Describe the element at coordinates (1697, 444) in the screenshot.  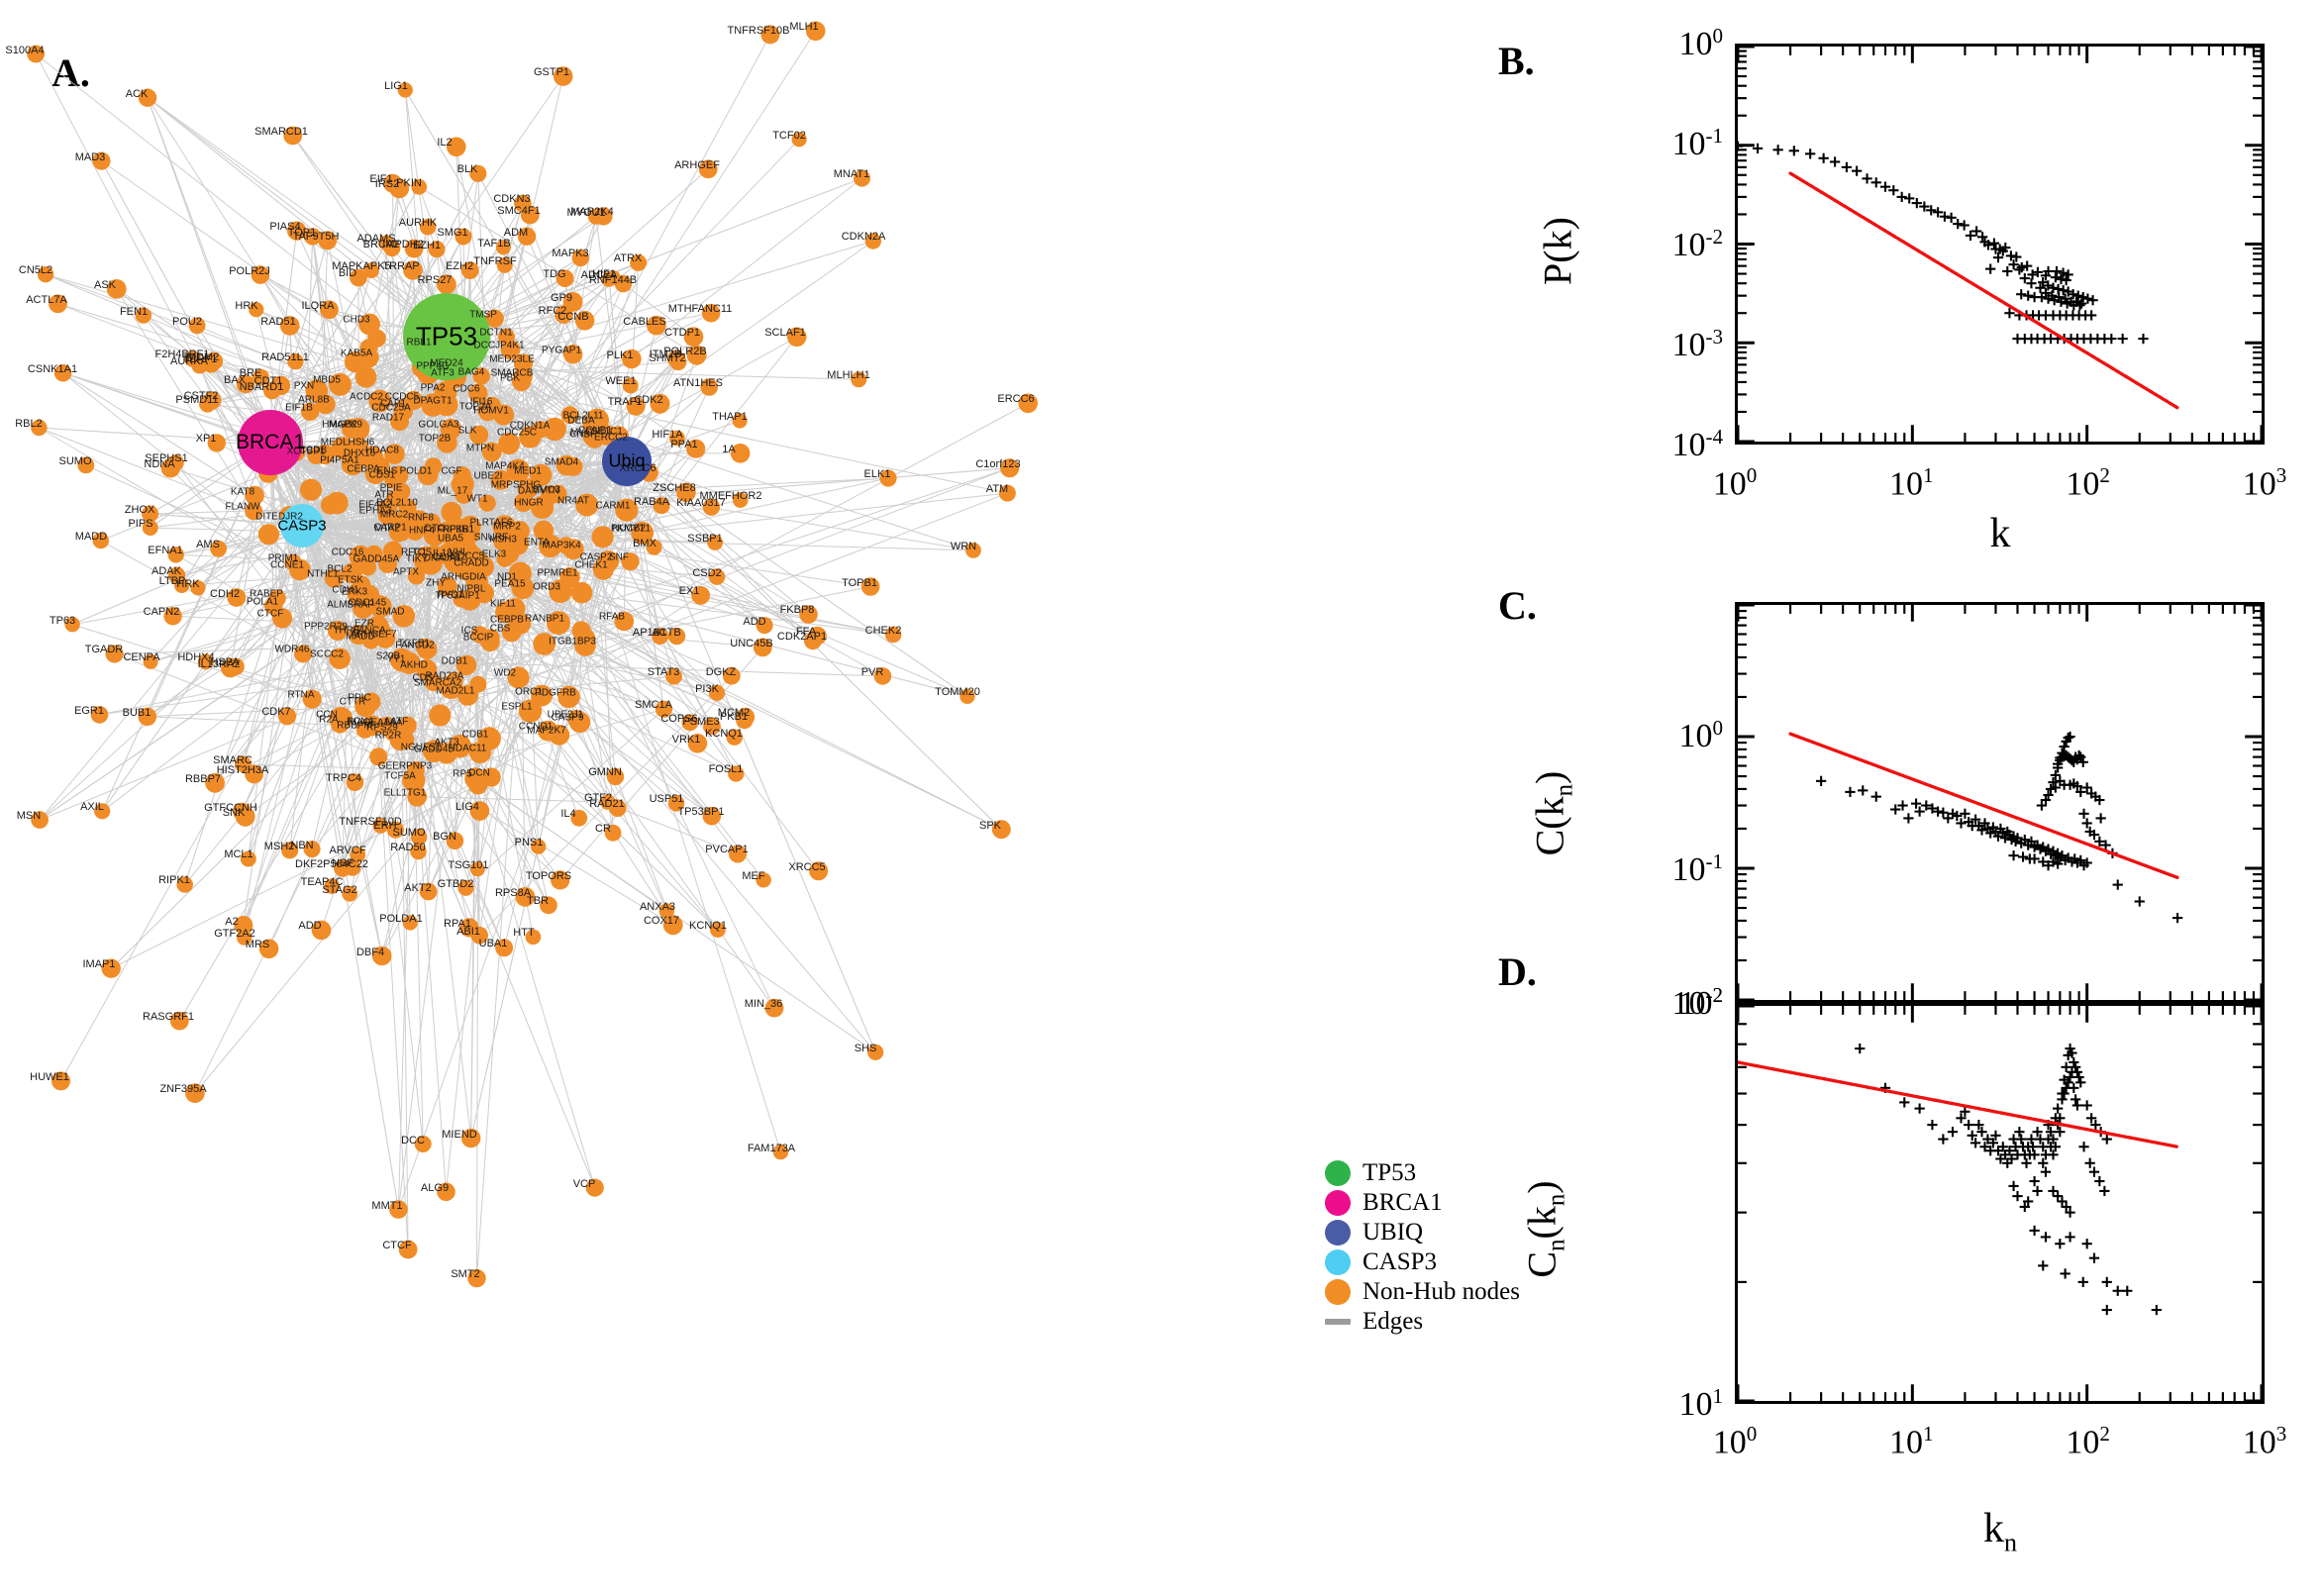
I see `y-tick-label: 10⁻⁴` at that location.